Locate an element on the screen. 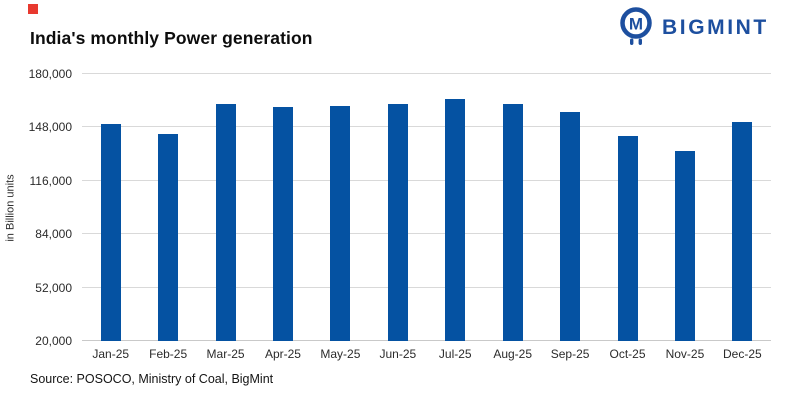 The image size is (800, 400). x-tick-label: Jul-25 is located at coordinates (455, 354).